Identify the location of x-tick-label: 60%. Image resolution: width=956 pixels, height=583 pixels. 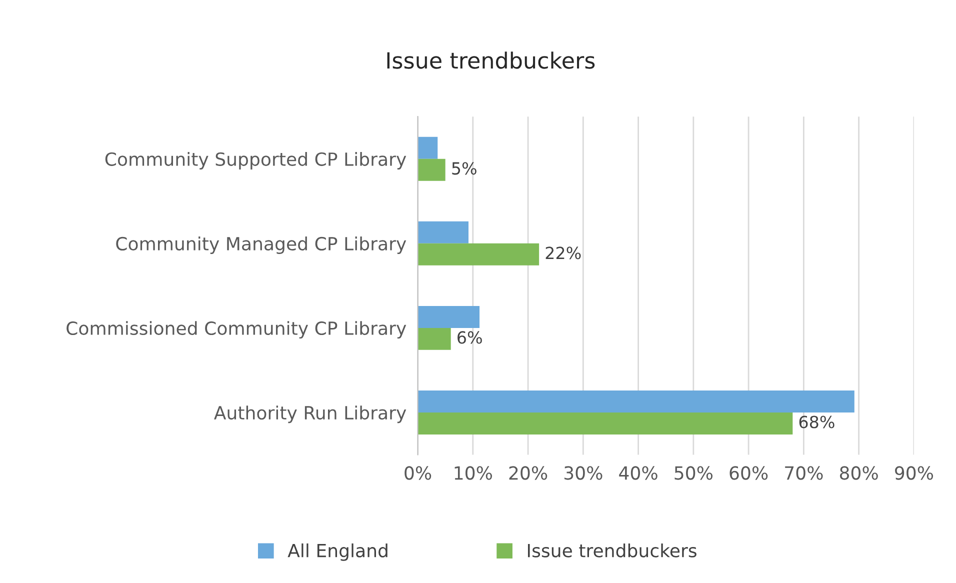
(749, 473).